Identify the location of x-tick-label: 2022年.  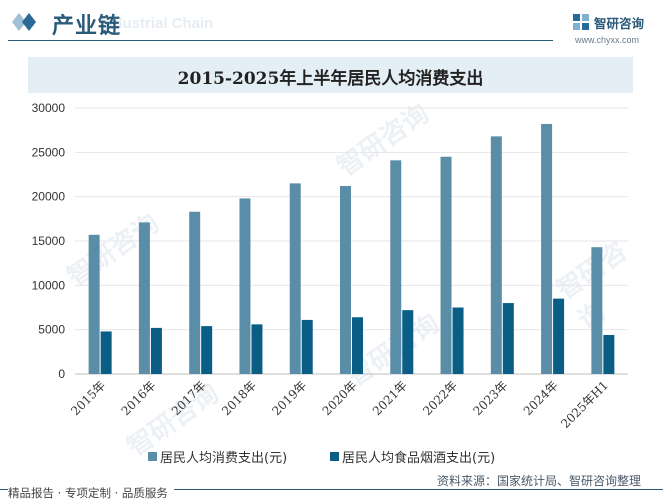
(440, 398).